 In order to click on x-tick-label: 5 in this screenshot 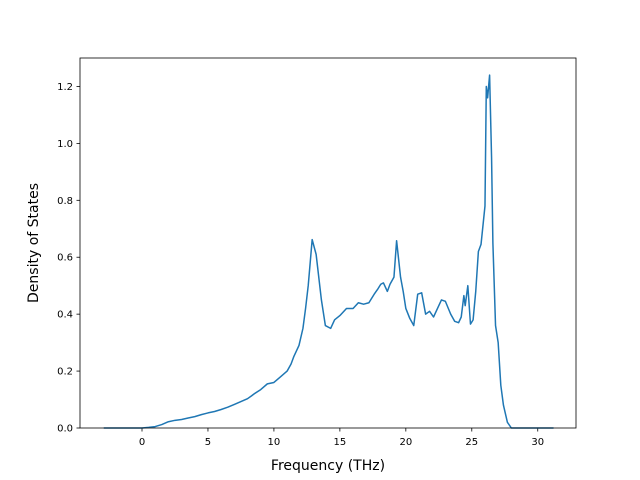, I will do `click(208, 442)`.